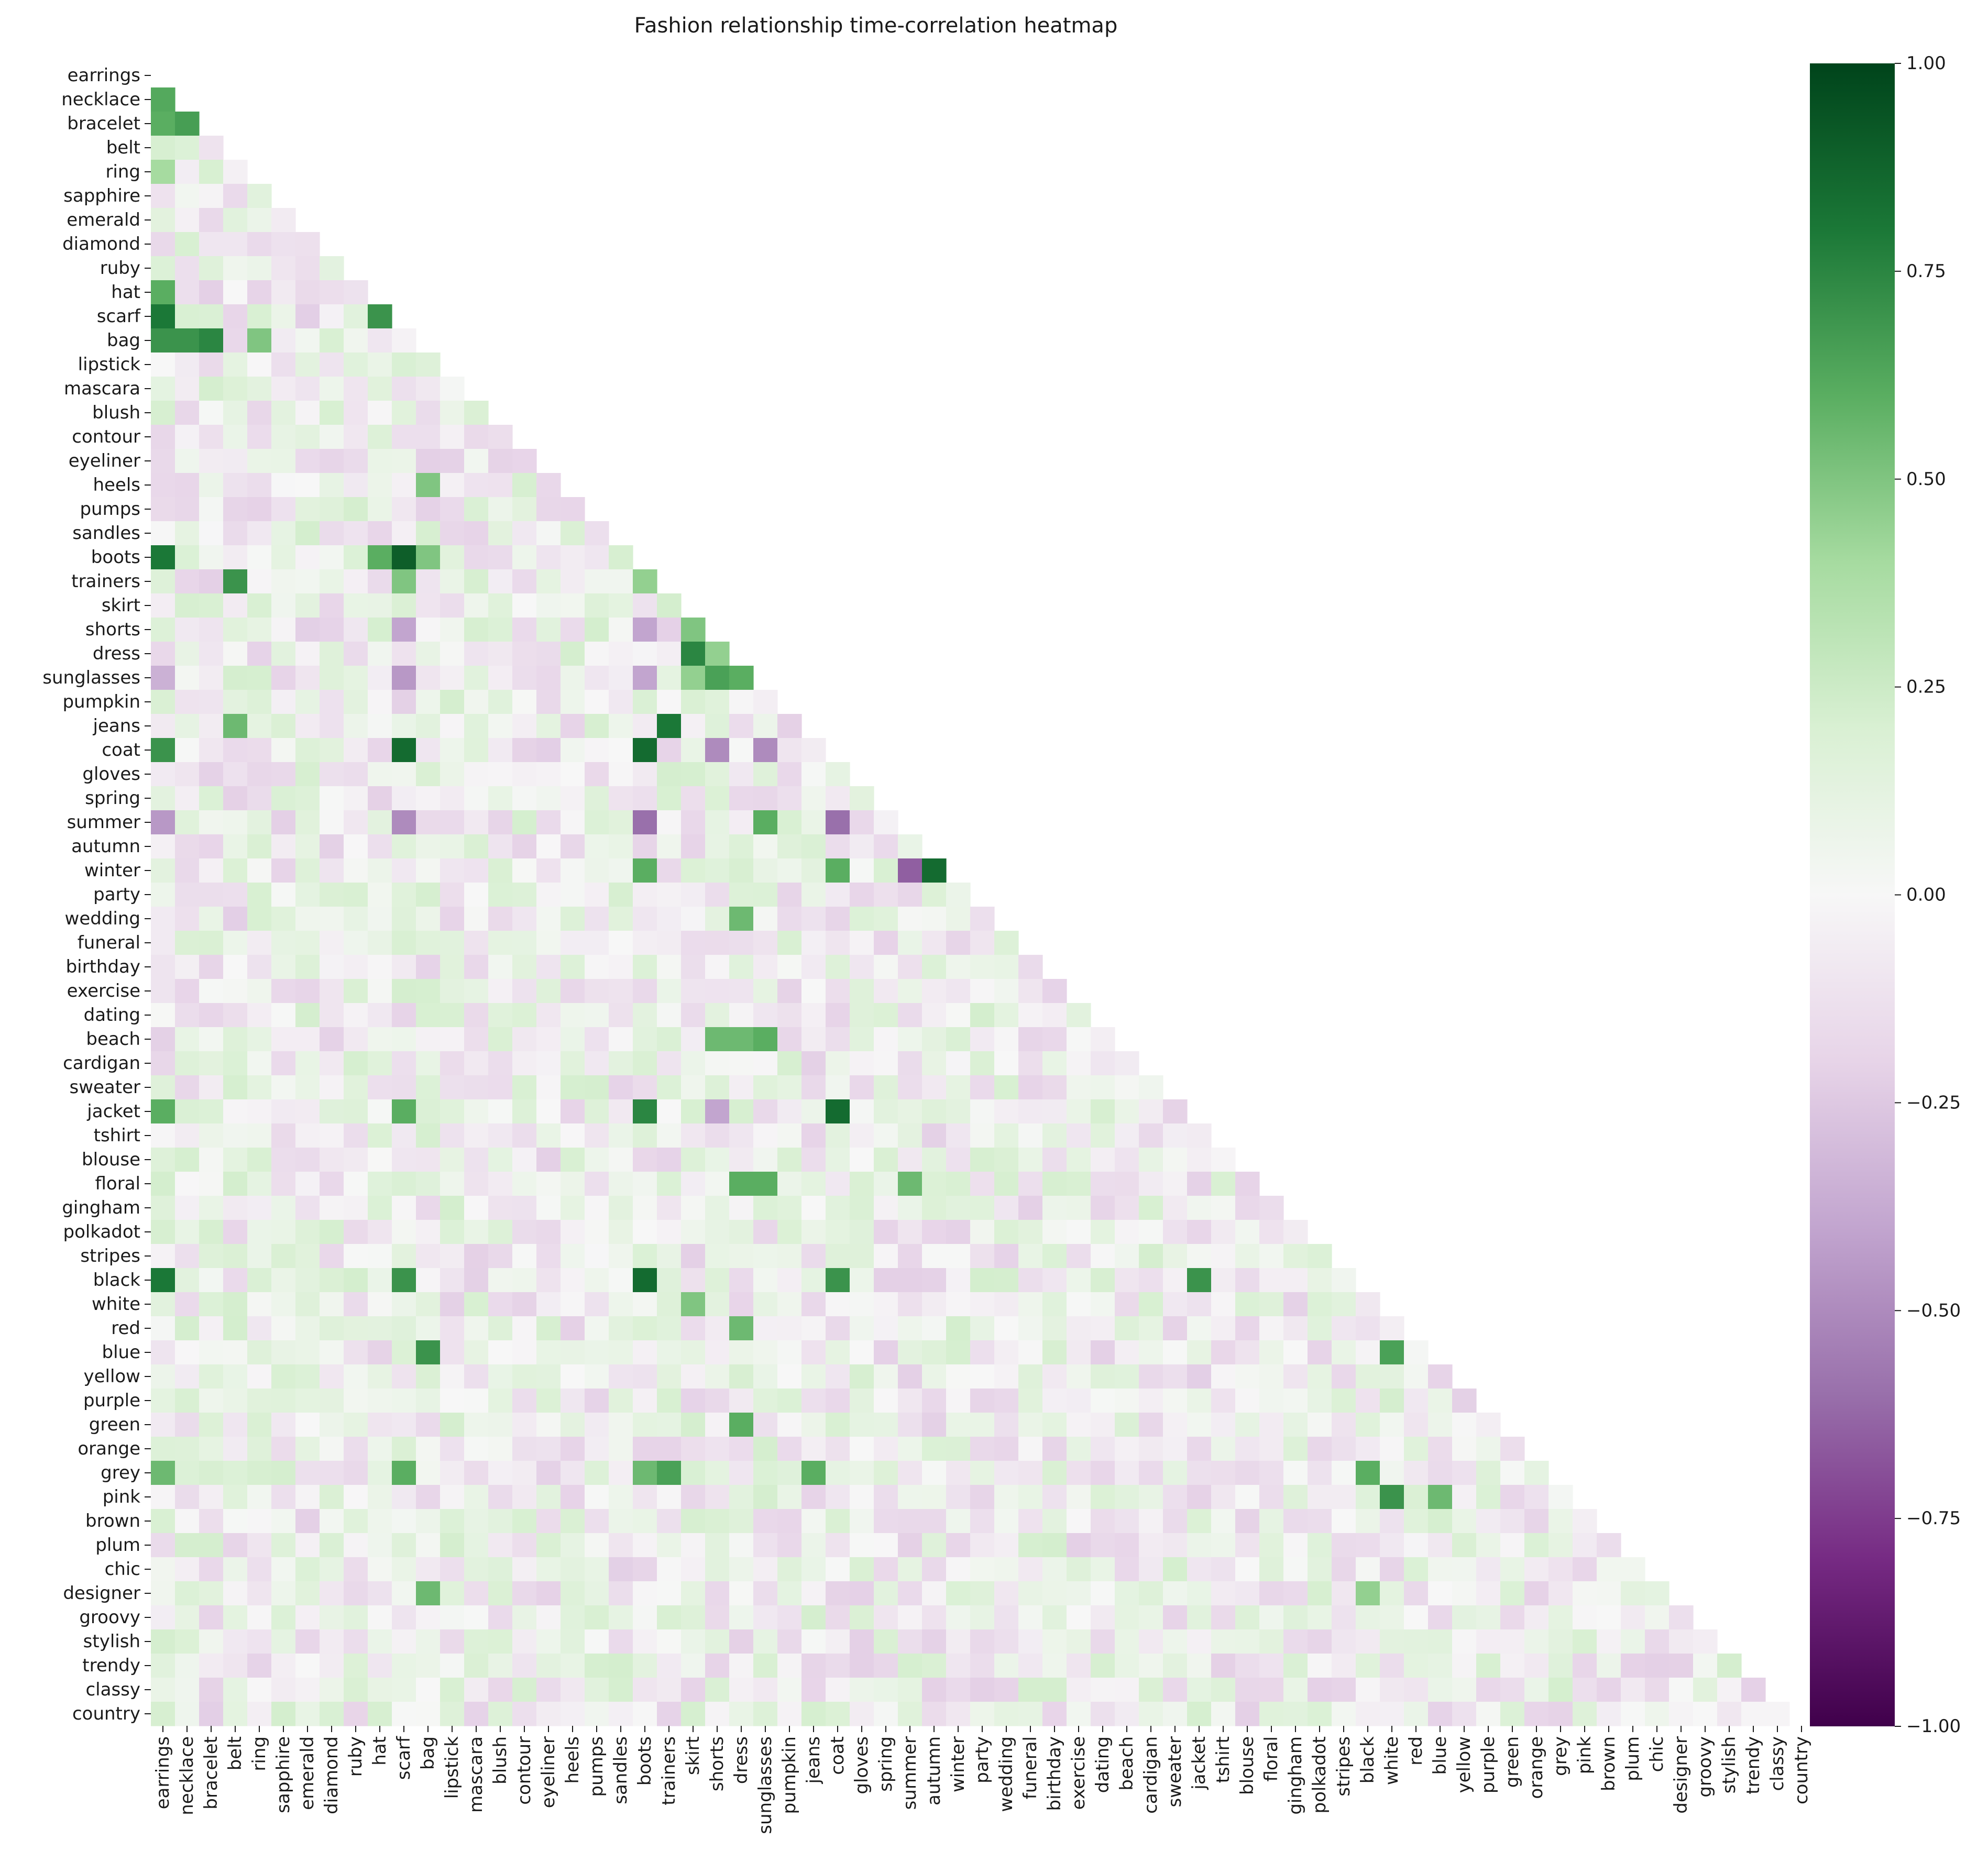 This screenshot has width=1988, height=1873. What do you see at coordinates (106, 846) in the screenshot?
I see `row-tick-label: autumn` at bounding box center [106, 846].